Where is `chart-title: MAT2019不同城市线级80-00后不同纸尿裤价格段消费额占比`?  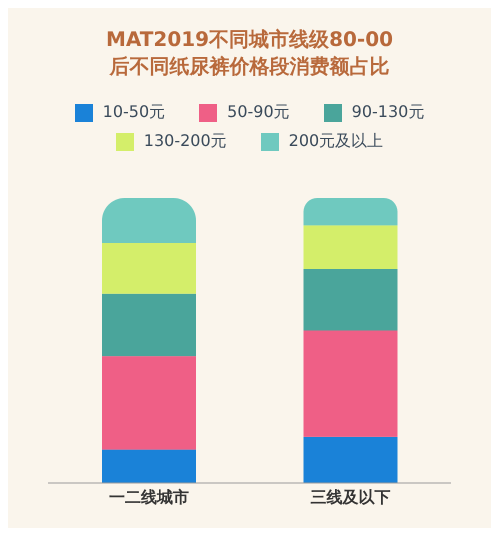 chart-title: MAT2019不同城市线级80-00后不同纸尿裤价格段消费额占比 is located at coordinates (249, 53).